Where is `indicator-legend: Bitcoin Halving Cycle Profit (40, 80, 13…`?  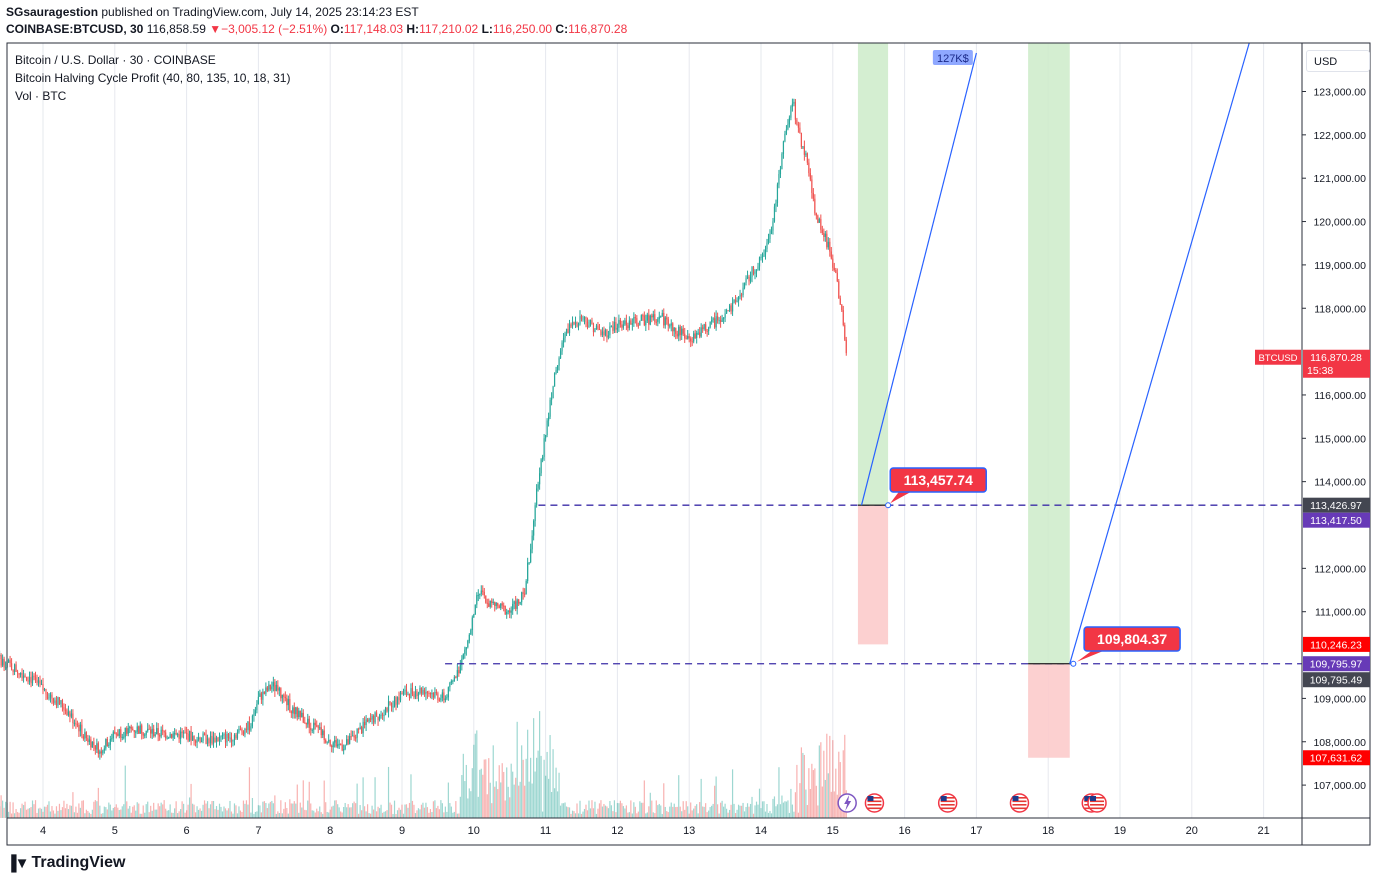
indicator-legend: Bitcoin Halving Cycle Profit (40, 80, 13… is located at coordinates (153, 78).